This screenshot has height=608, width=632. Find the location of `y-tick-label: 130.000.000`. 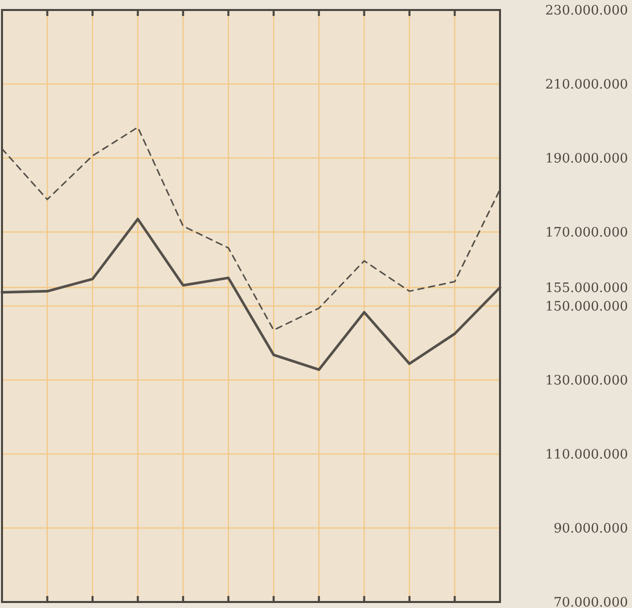

y-tick-label: 130.000.000 is located at coordinates (586, 381).